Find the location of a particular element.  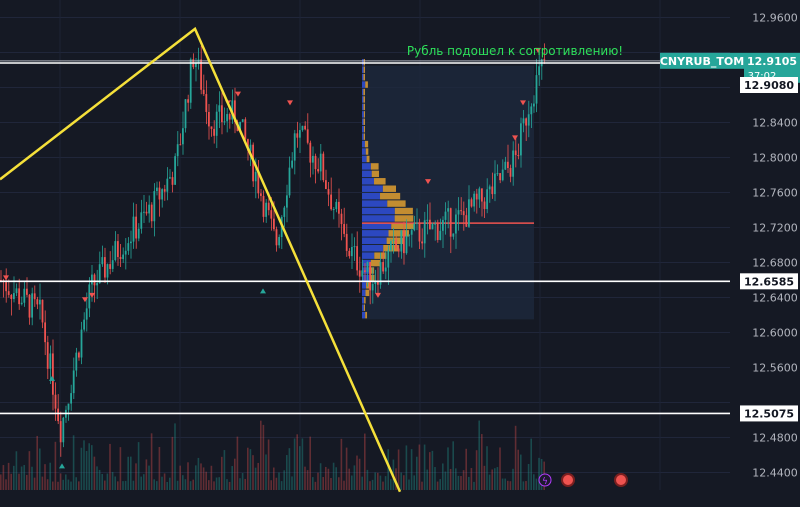

bottom-event-icons: ϟ is located at coordinates (583, 480).